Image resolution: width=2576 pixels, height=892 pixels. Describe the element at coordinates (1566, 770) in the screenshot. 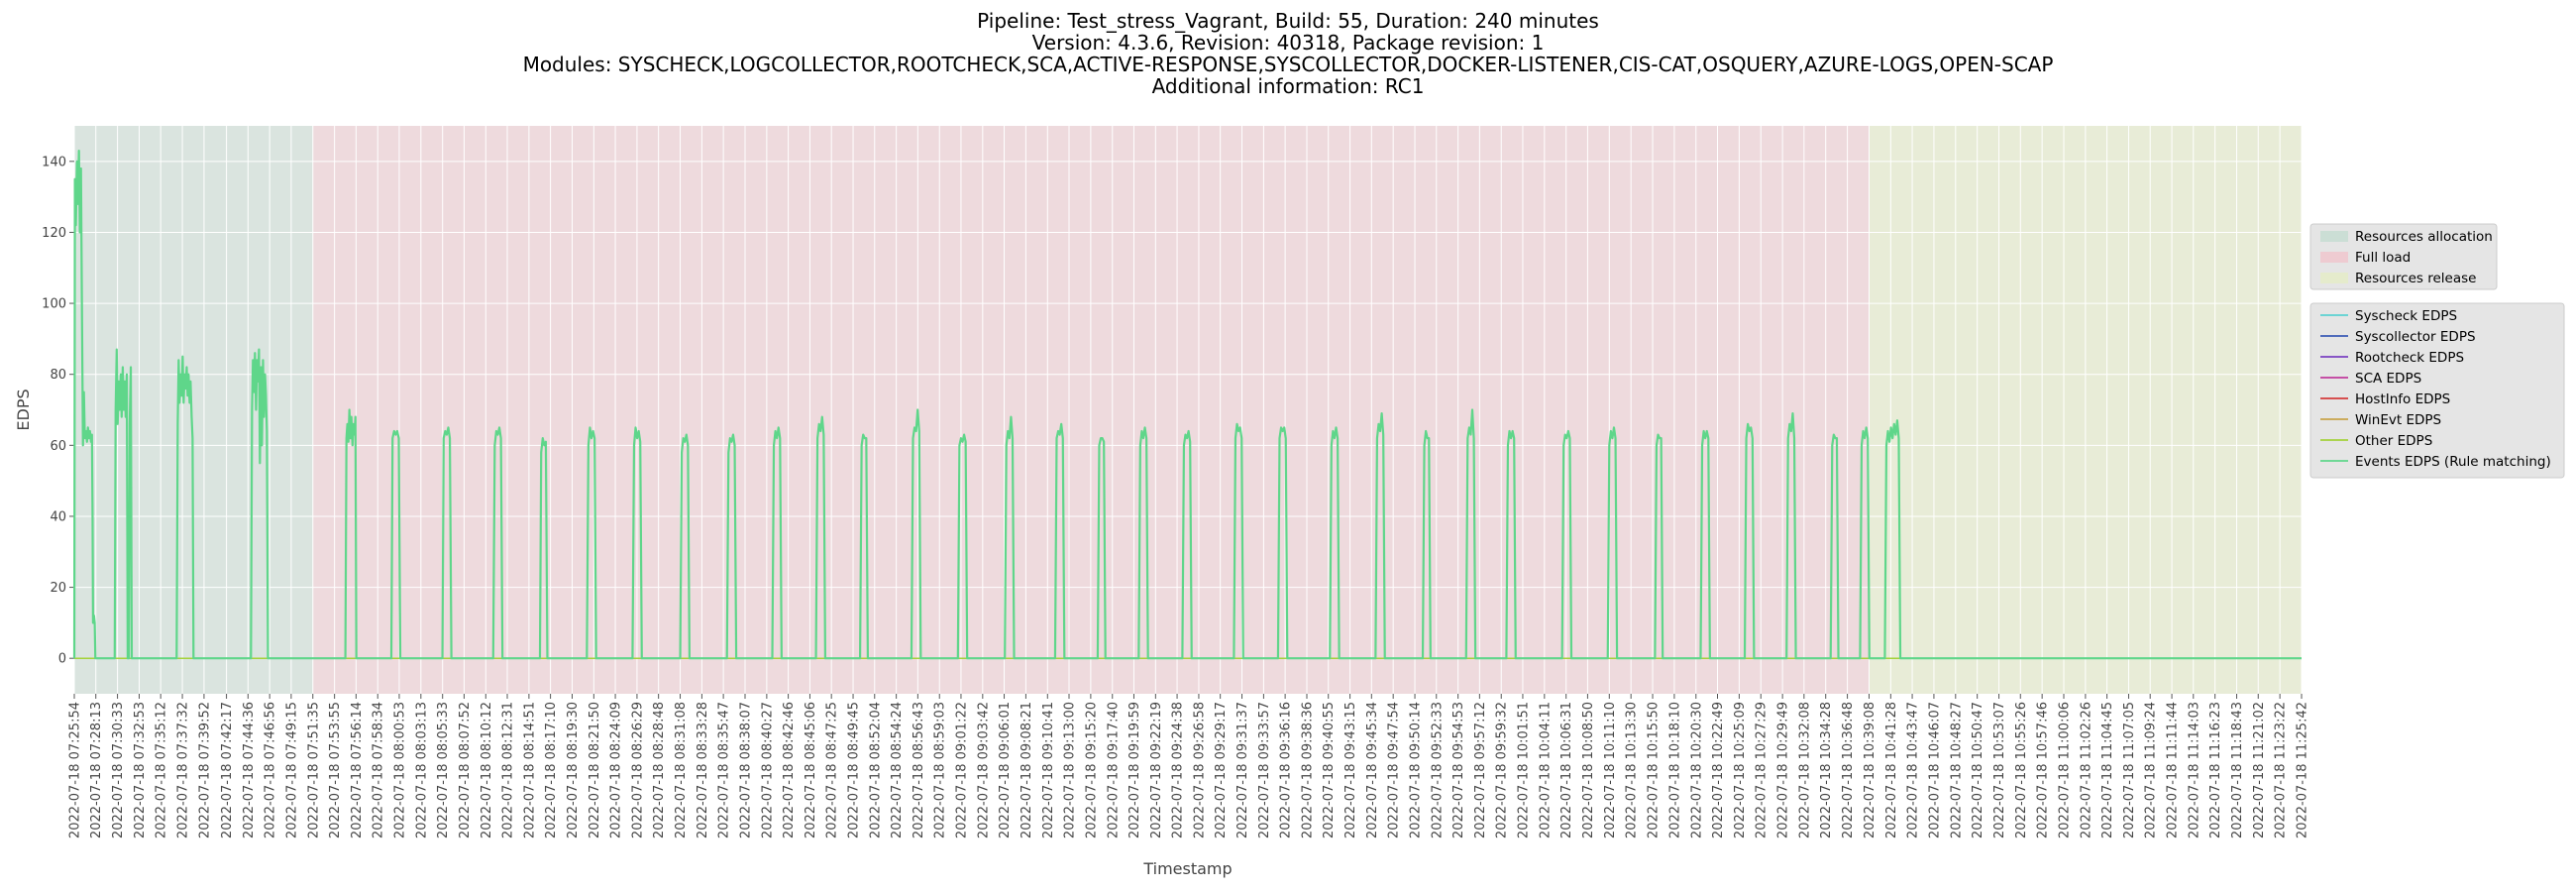

I see `x-tick-label: 2022-07-18 10:06:31` at that location.